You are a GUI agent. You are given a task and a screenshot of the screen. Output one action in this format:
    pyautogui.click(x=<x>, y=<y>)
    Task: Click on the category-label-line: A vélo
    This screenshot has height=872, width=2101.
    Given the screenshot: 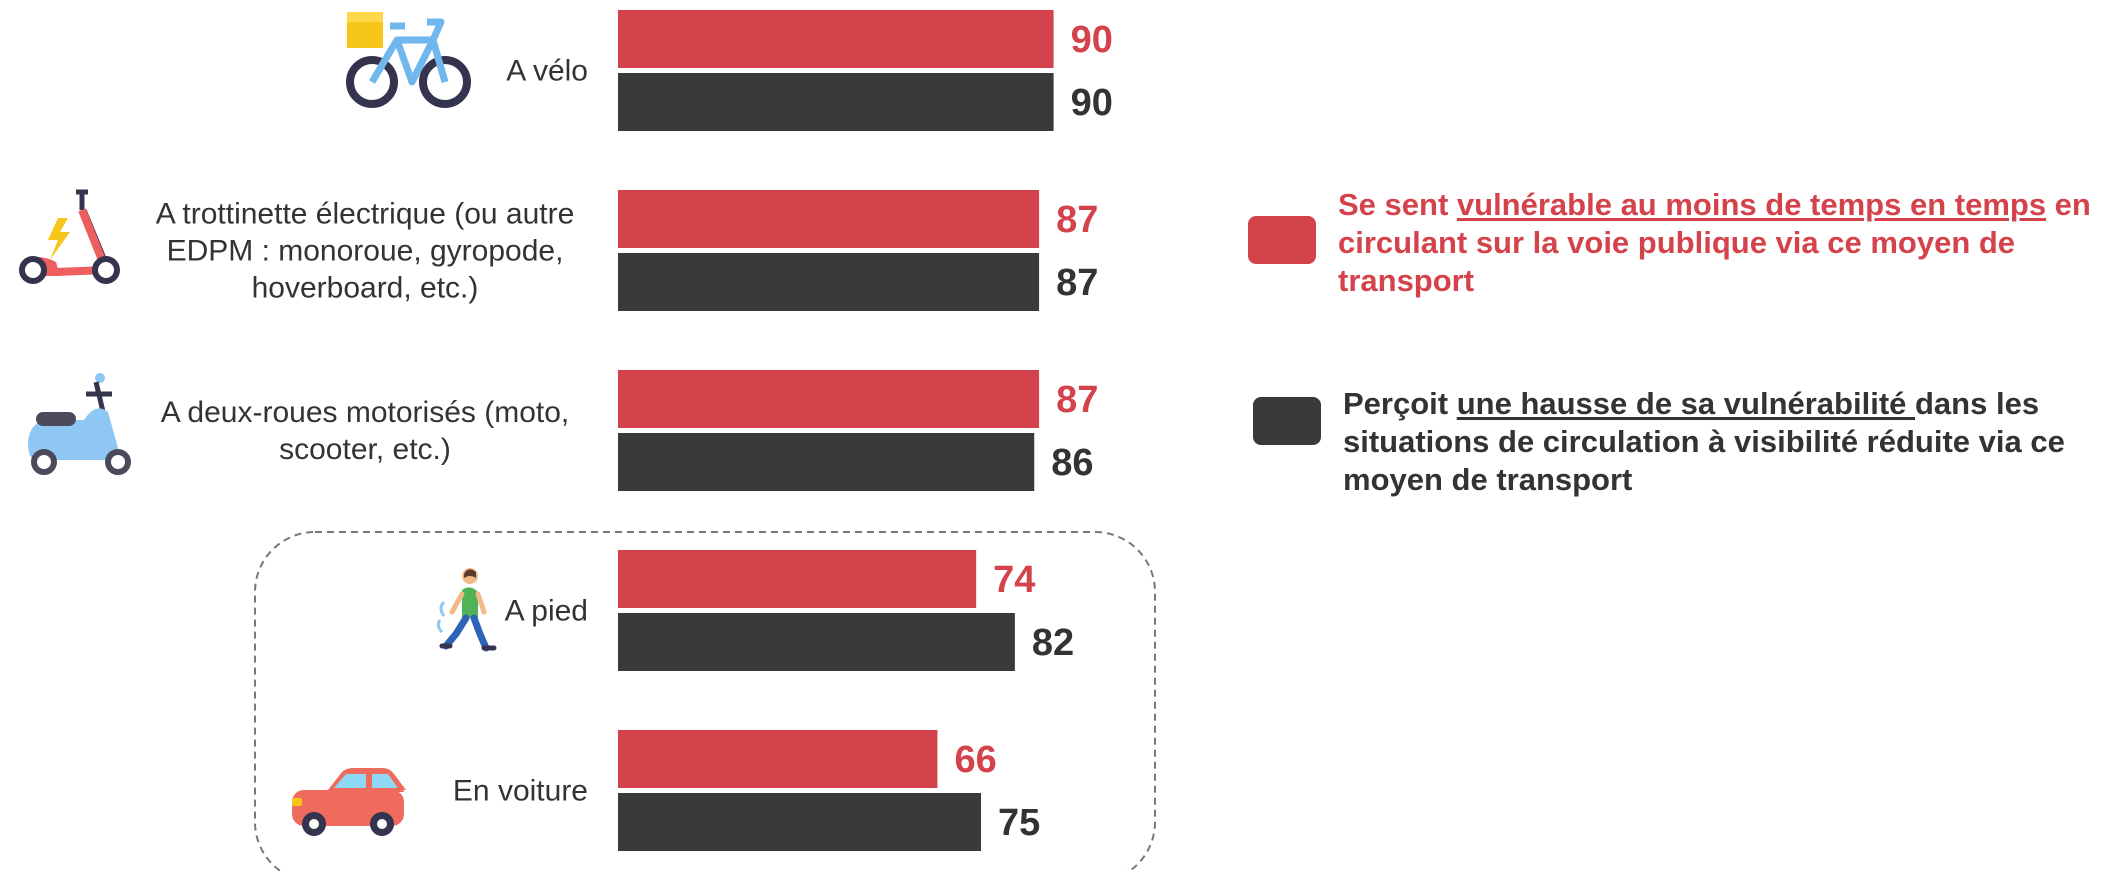 What is the action you would take?
    pyautogui.click(x=547, y=71)
    